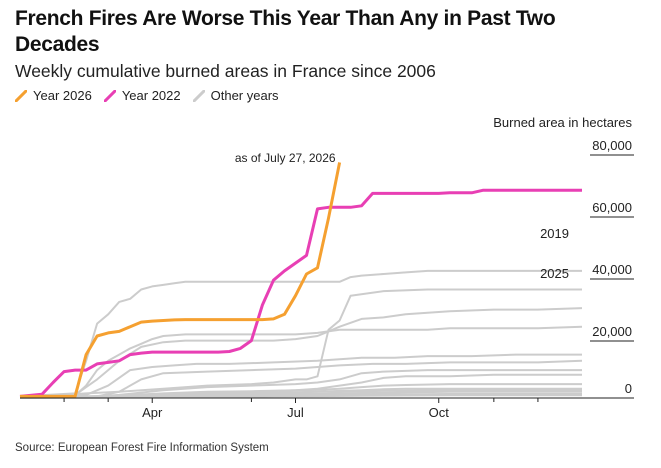 This screenshot has height=468, width=661. What do you see at coordinates (152, 412) in the screenshot?
I see `xtick-label-apr: Apr` at bounding box center [152, 412].